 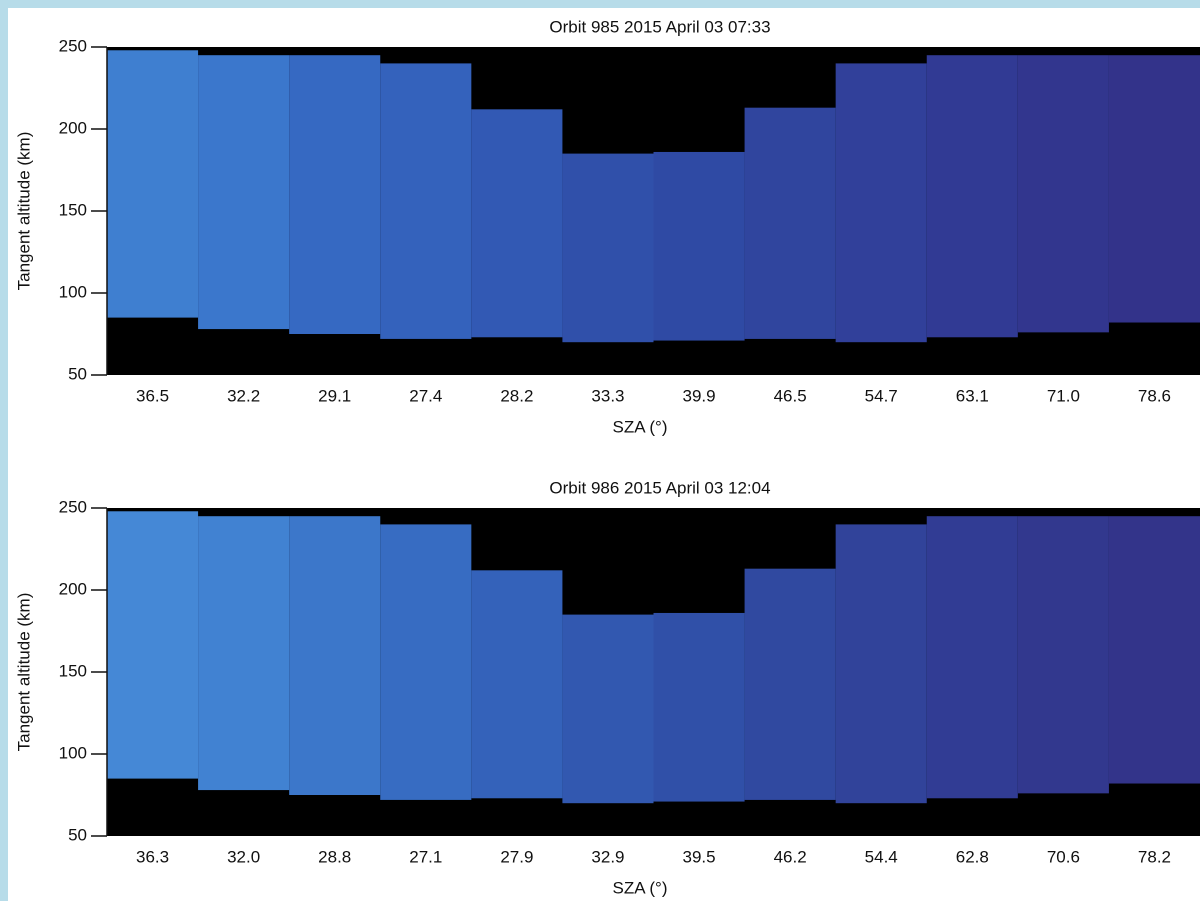 I want to click on x-tick-label: 62.8, so click(x=972, y=856).